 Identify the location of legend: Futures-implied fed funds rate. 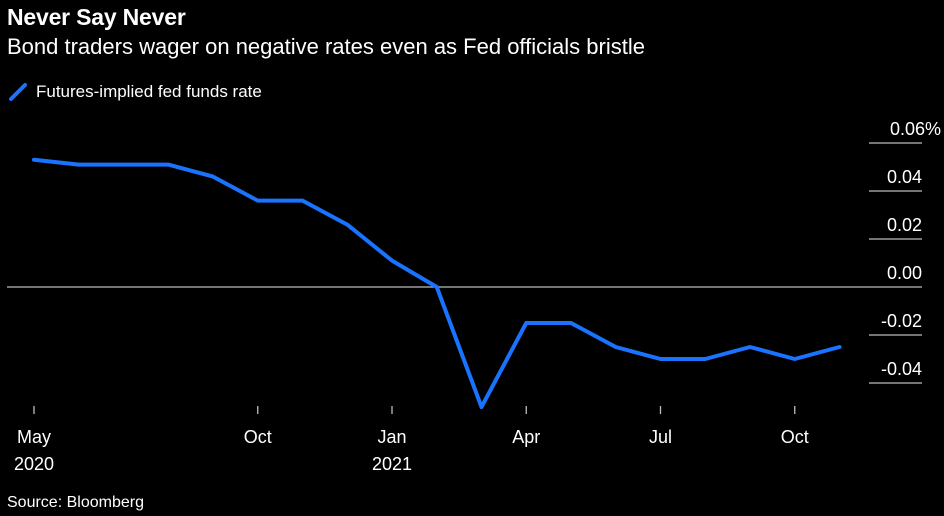
(135, 92).